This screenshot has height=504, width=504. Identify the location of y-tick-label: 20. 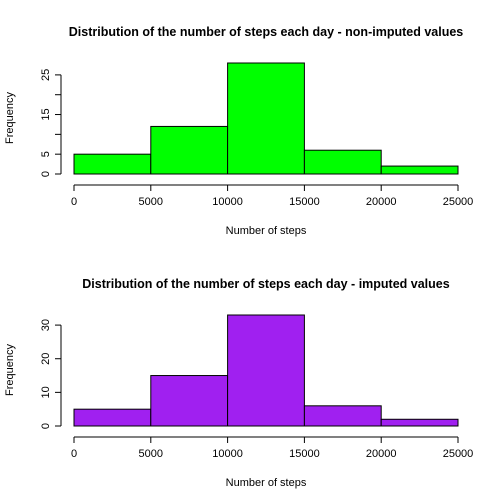
(46, 359).